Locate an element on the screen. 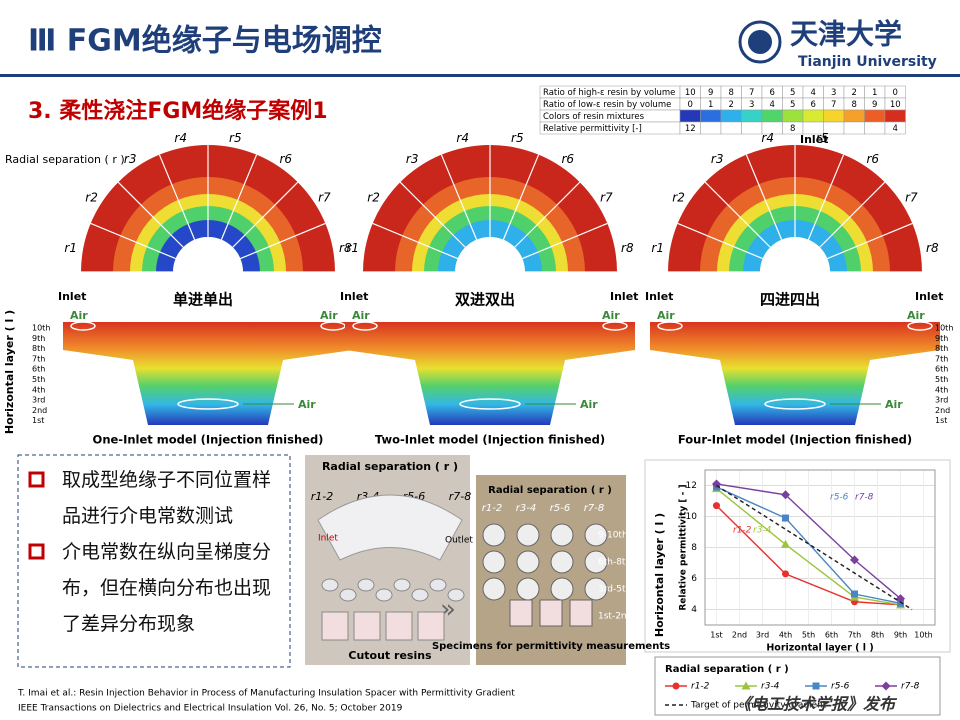  chart-frame is located at coordinates (797, 556).